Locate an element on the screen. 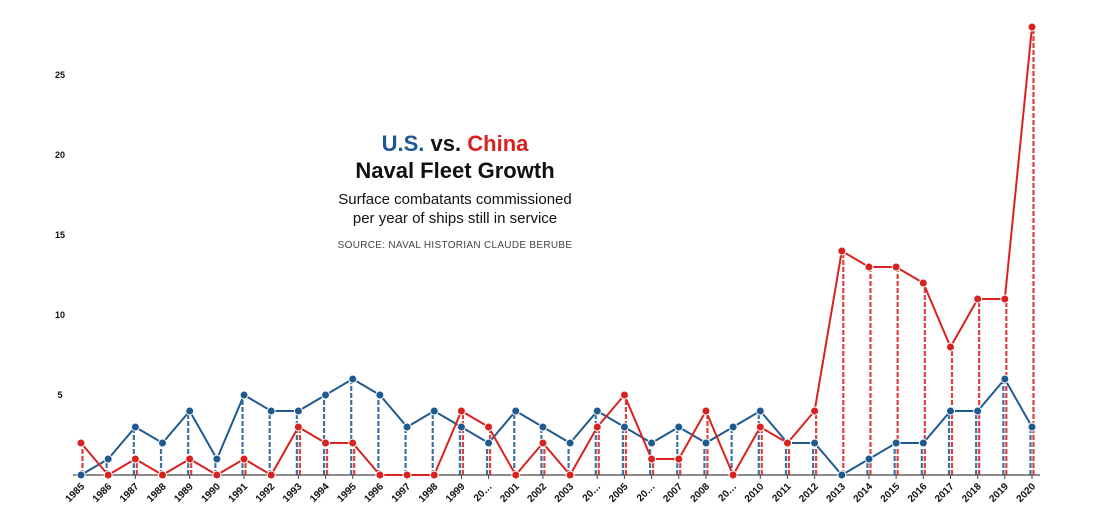 Image resolution: width=1109 pixels, height=529 pixels. x-tick-label: 1986 is located at coordinates (103, 493).